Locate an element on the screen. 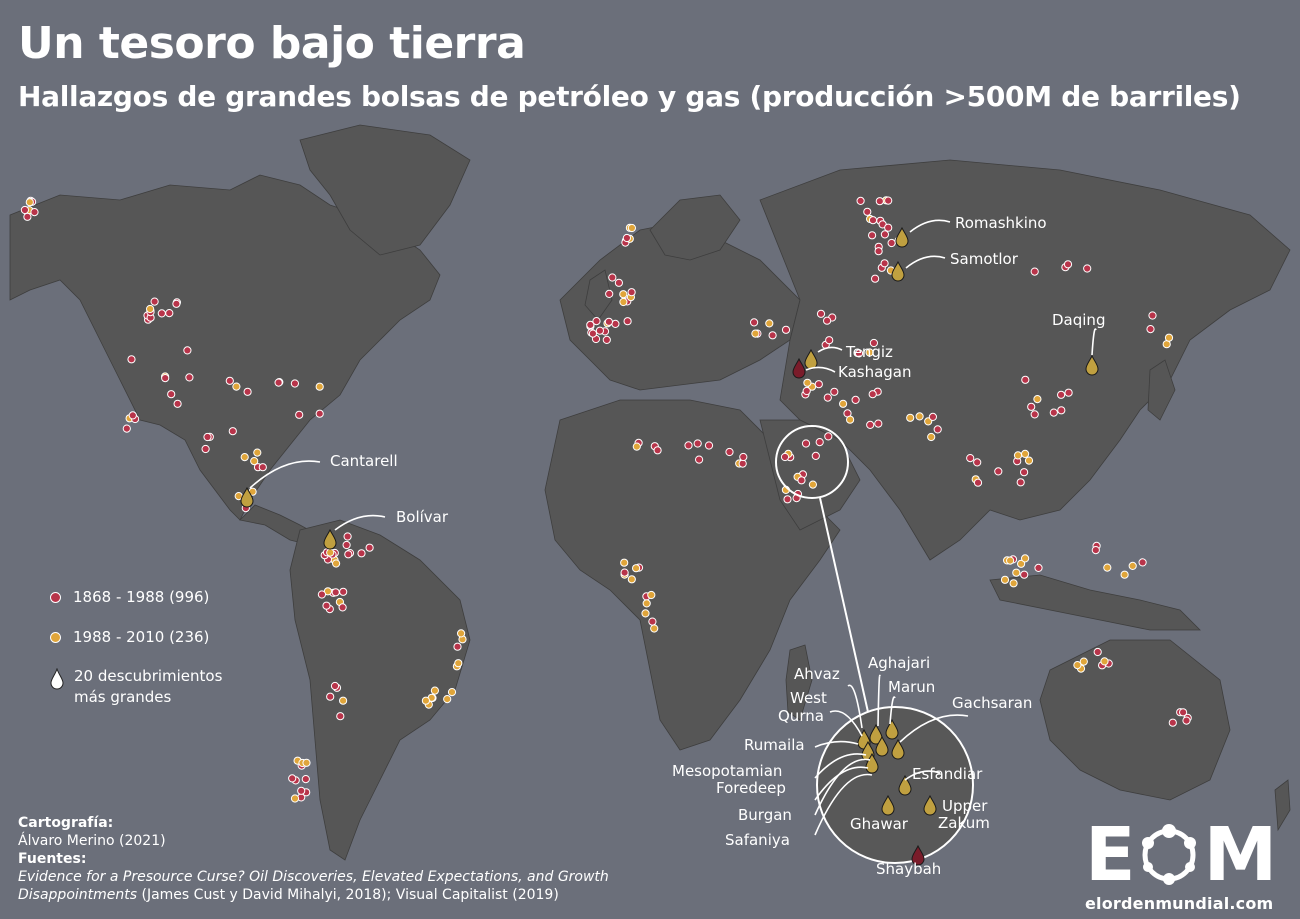  label-mesopotamian: Mesopotamian is located at coordinates (727, 771).